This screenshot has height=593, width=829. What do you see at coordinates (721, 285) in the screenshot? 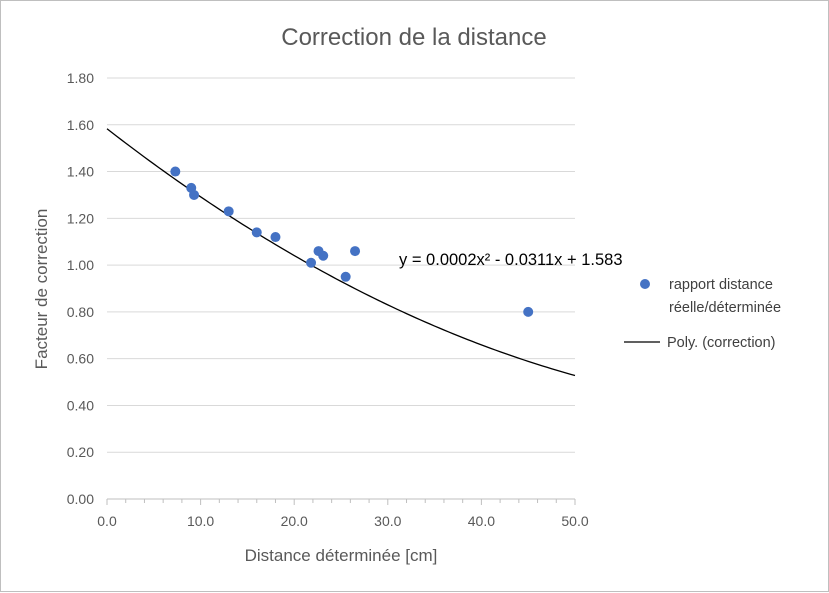
I see `legend-label-scatter-line1: rapport distance` at bounding box center [721, 285].